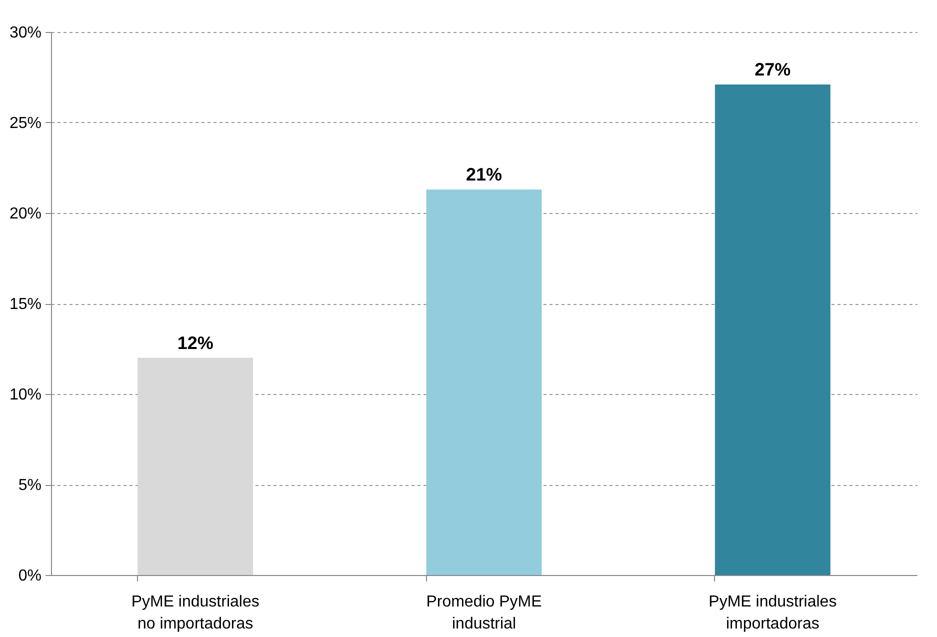 This screenshot has height=637, width=937. Describe the element at coordinates (25, 395) in the screenshot. I see `y-tick-label: 10%` at that location.